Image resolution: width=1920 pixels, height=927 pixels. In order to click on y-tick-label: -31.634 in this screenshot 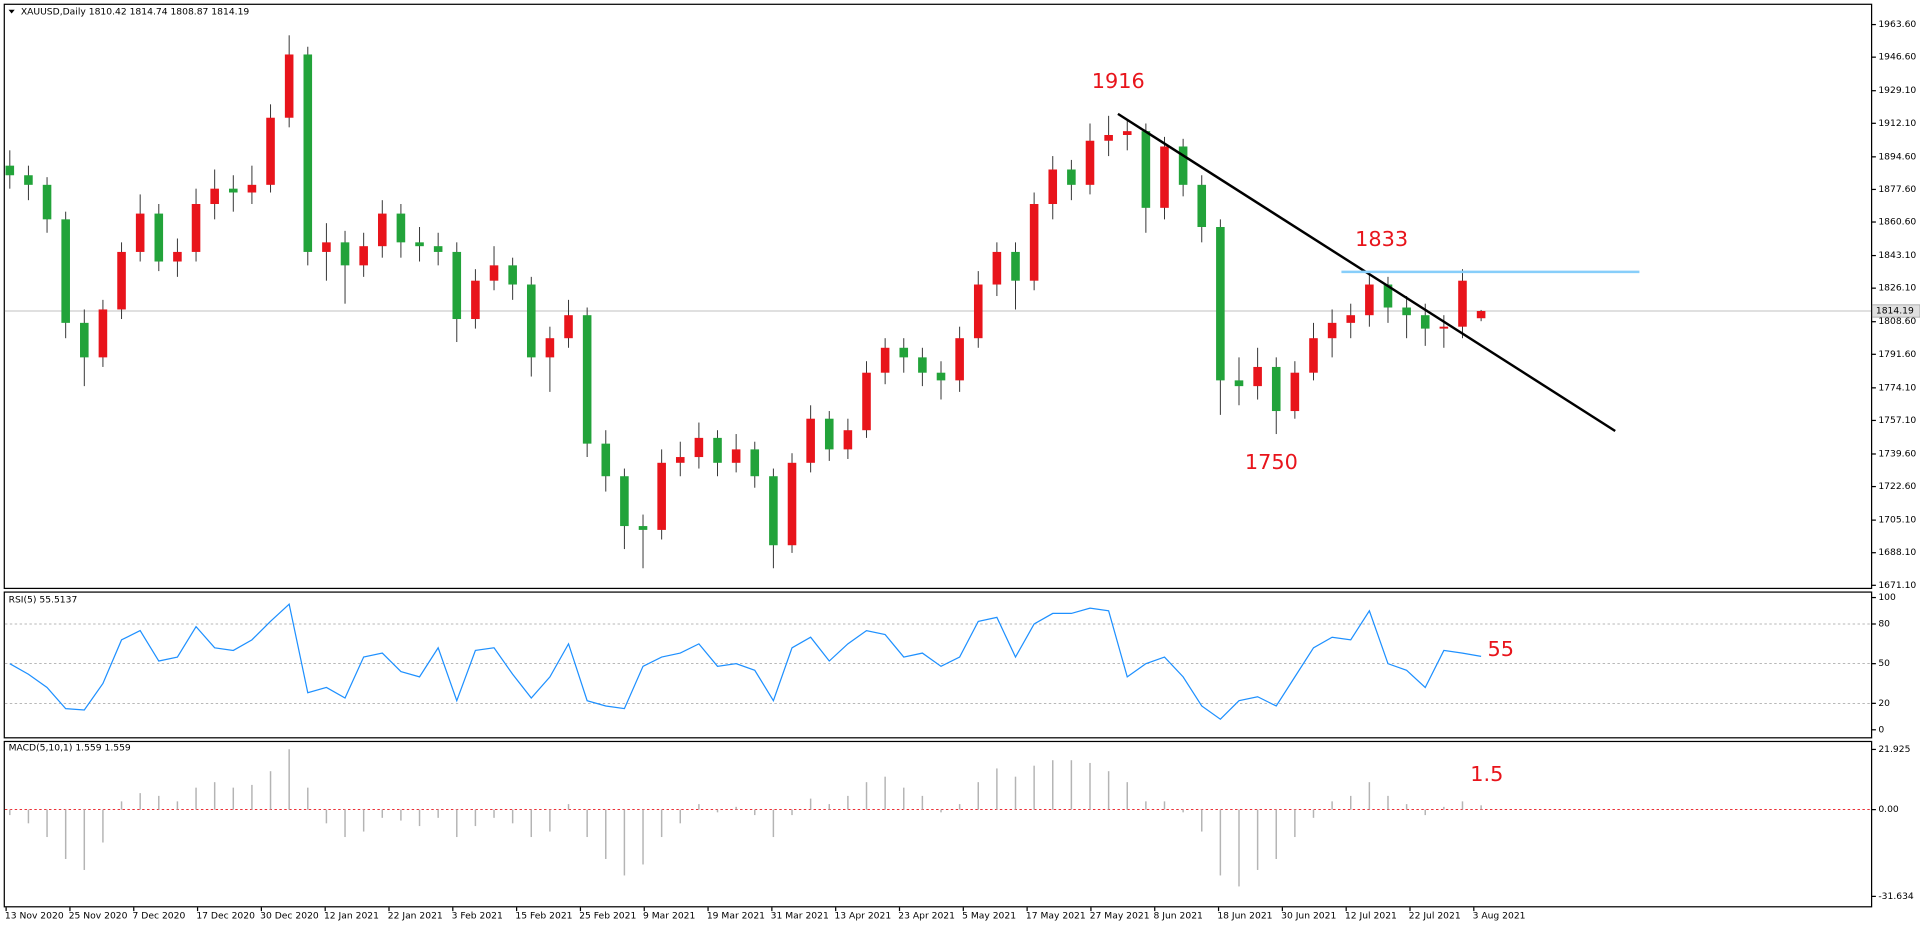, I will do `click(1896, 896)`.